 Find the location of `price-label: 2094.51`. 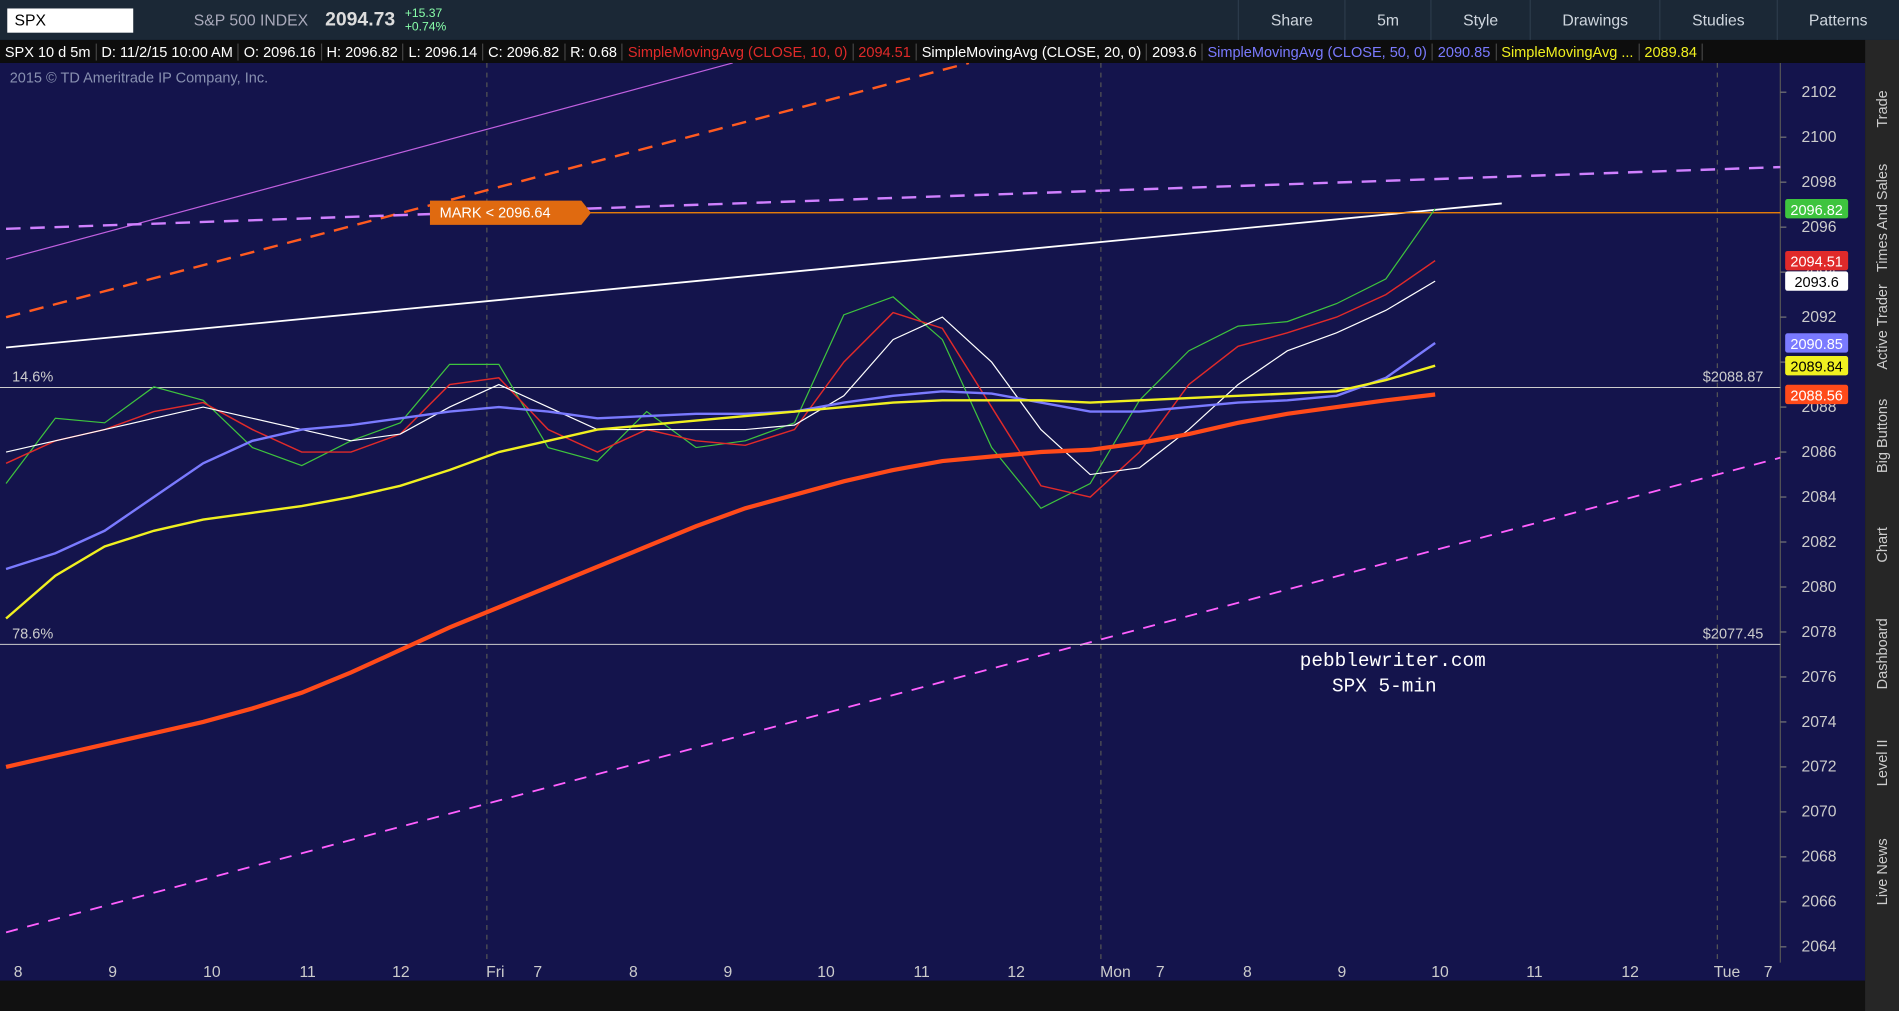

price-label: 2094.51 is located at coordinates (1816, 263).